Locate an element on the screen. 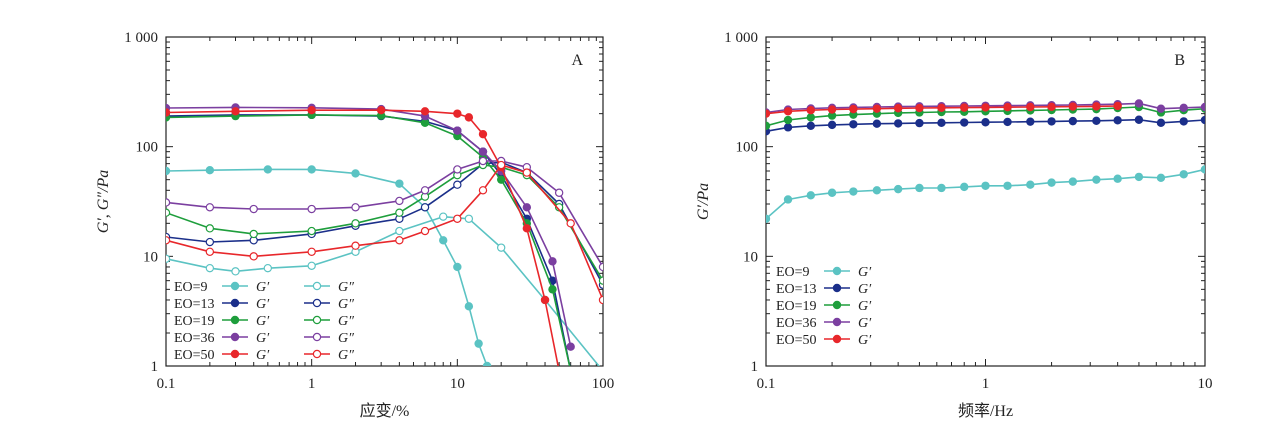 The height and width of the screenshot is (434, 1270). x-tick-label: 100 is located at coordinates (603, 384).